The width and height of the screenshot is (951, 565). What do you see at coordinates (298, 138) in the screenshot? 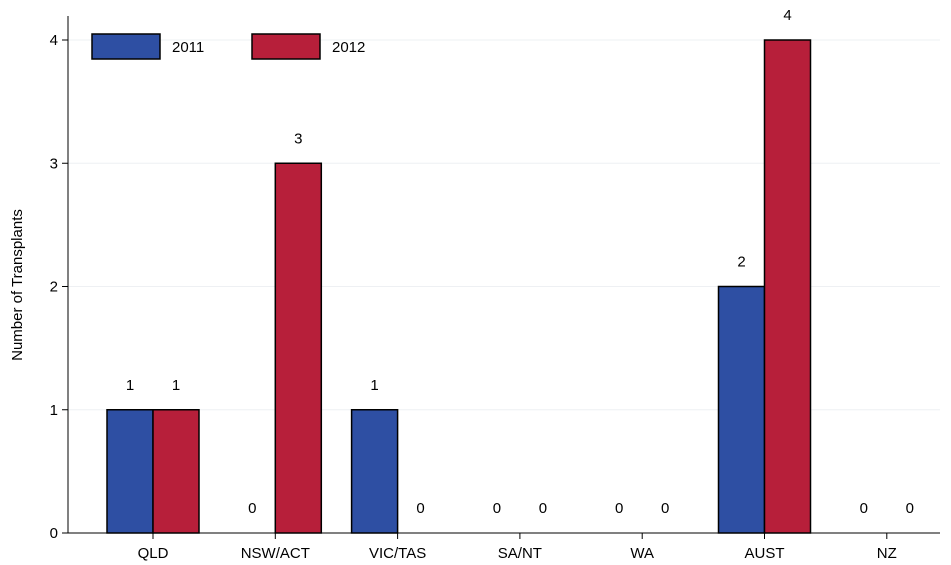
I see `data-label: 3` at bounding box center [298, 138].